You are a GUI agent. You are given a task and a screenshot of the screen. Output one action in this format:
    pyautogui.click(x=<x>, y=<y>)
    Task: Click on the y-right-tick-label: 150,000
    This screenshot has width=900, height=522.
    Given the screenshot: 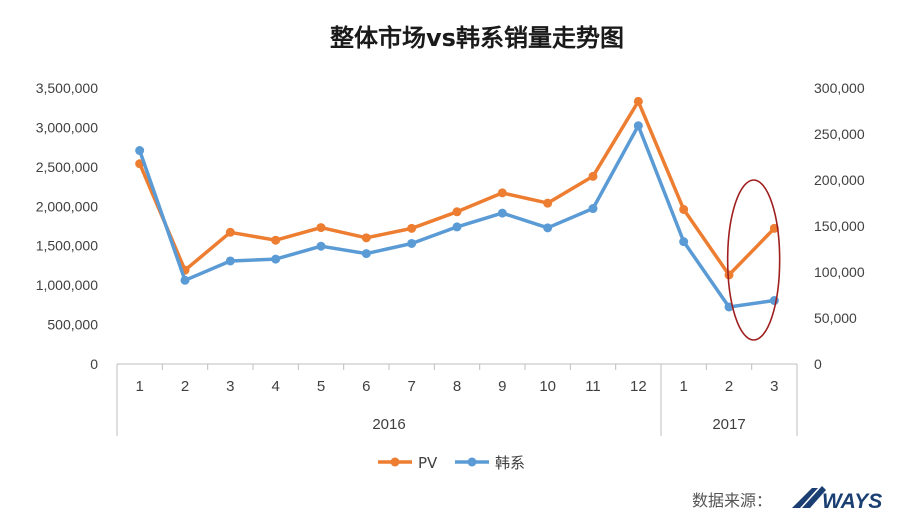 What is the action you would take?
    pyautogui.click(x=839, y=226)
    